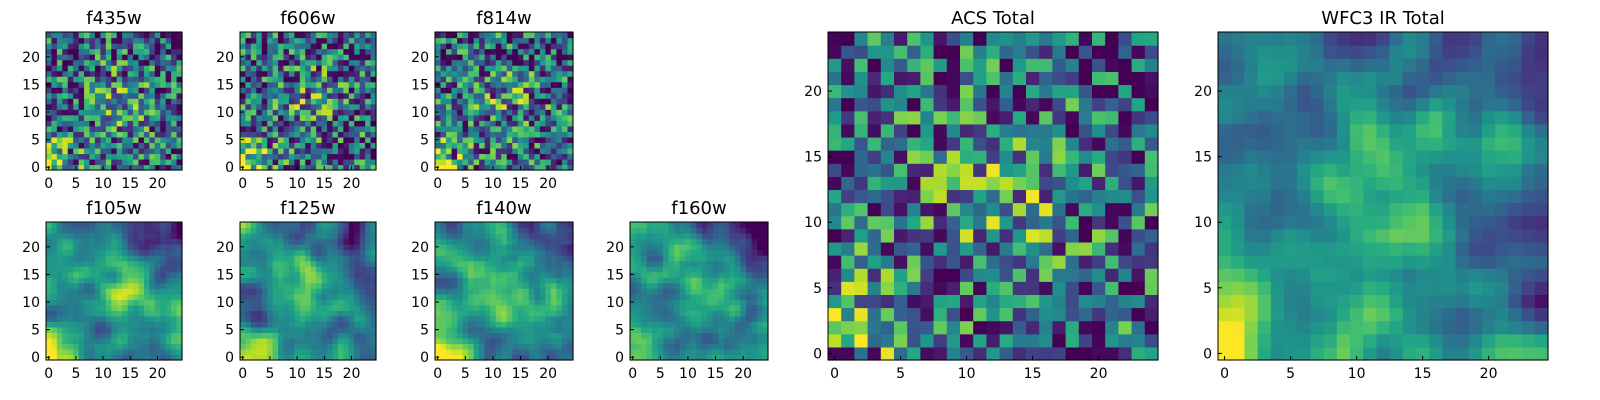 This screenshot has height=400, width=1600. I want to click on x-tick-label: 10, so click(688, 374).